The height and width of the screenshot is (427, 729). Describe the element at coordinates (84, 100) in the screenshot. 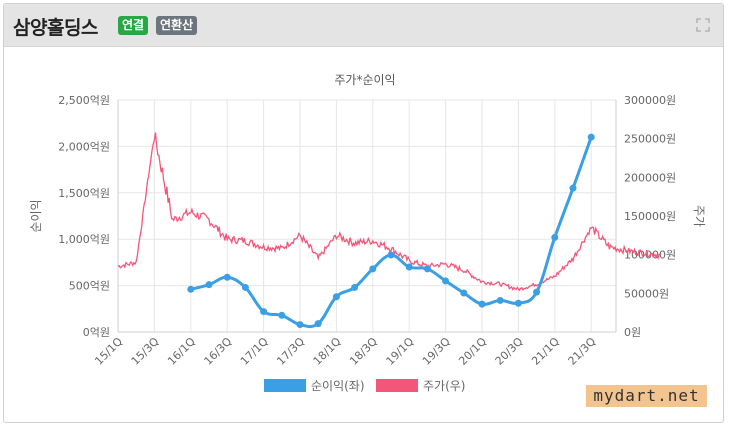

I see `left-tick-label: 2,500억원` at that location.